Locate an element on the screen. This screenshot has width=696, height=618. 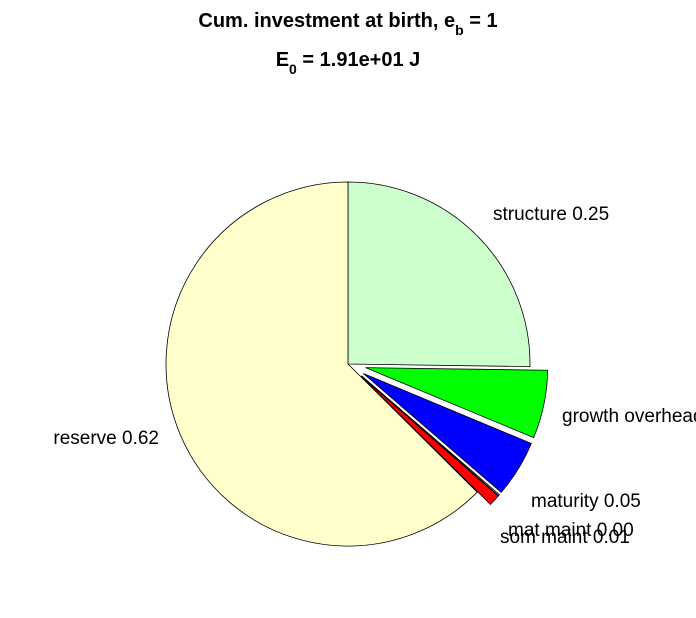
pie-label-2: maturity 0.05 is located at coordinates (586, 501).